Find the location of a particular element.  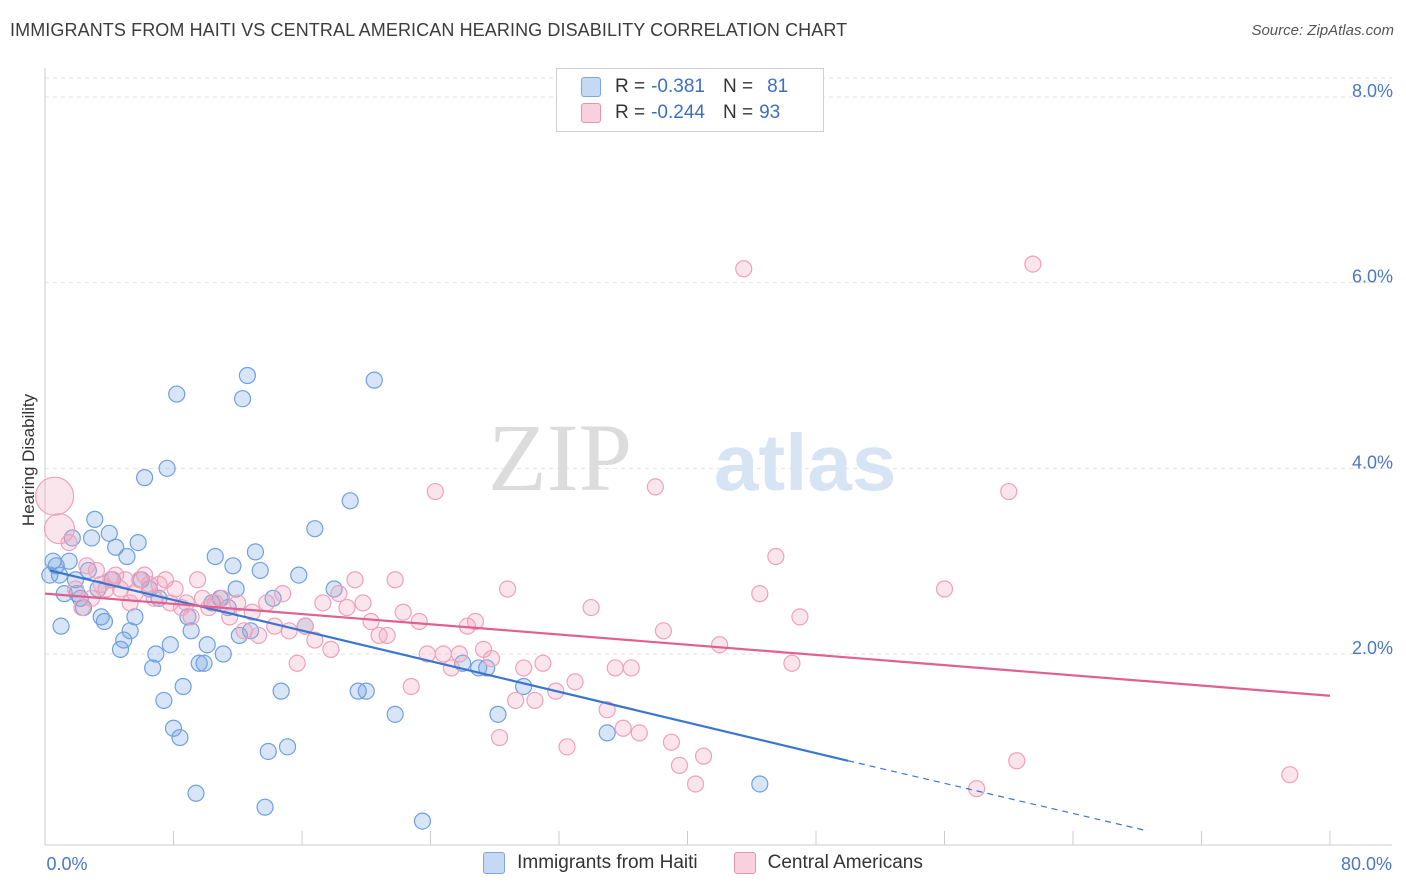

legend-row-central: R = -0.244 N = 93 is located at coordinates (680, 113).